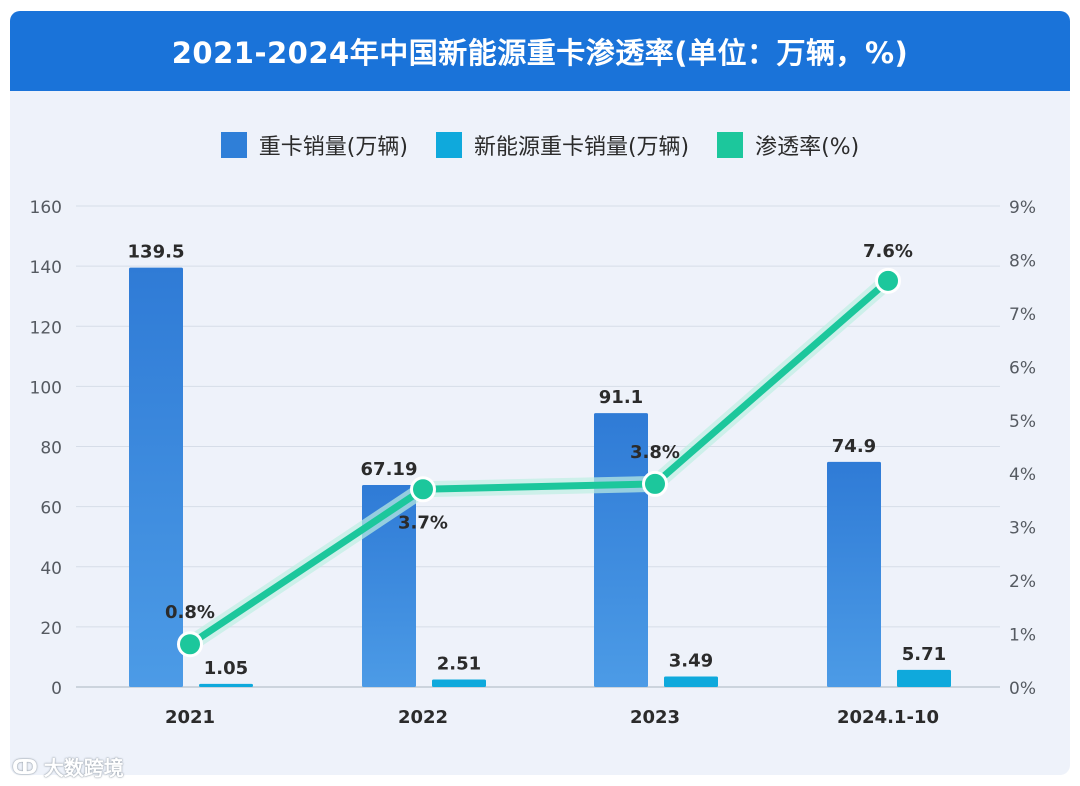 The height and width of the screenshot is (786, 1080). What do you see at coordinates (1022, 582) in the screenshot?
I see `y-right-tick-label: 2%` at bounding box center [1022, 582].